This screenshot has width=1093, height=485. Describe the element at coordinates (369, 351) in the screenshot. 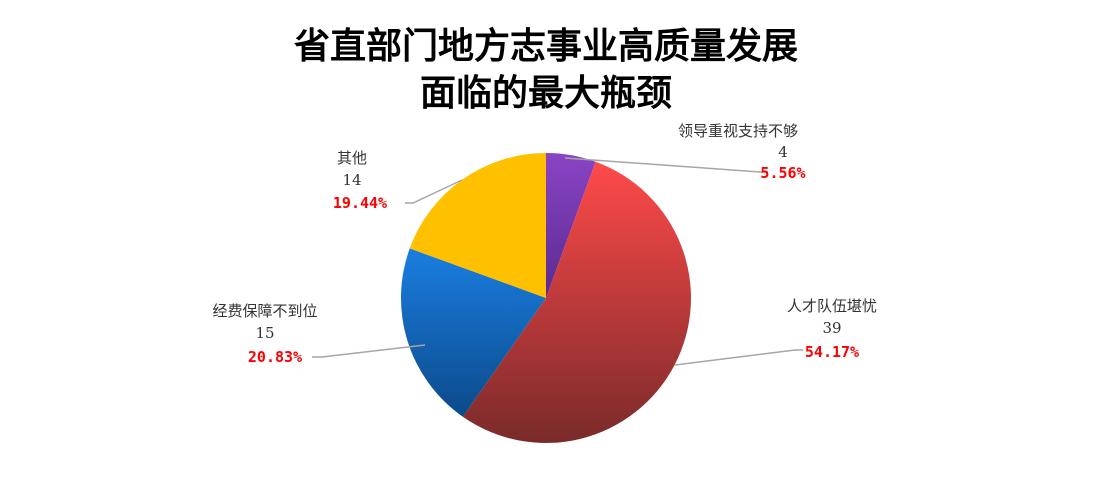

I see `leader-line-jingfei` at that location.